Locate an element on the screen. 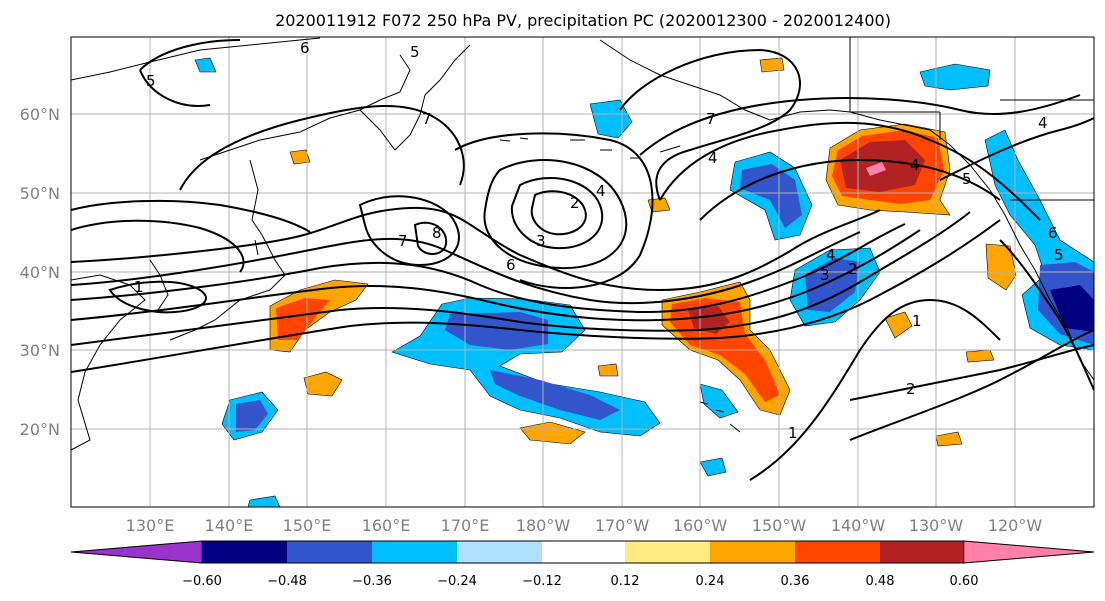 The height and width of the screenshot is (601, 1105). coastline-sakhalin is located at coordinates (256, 197).